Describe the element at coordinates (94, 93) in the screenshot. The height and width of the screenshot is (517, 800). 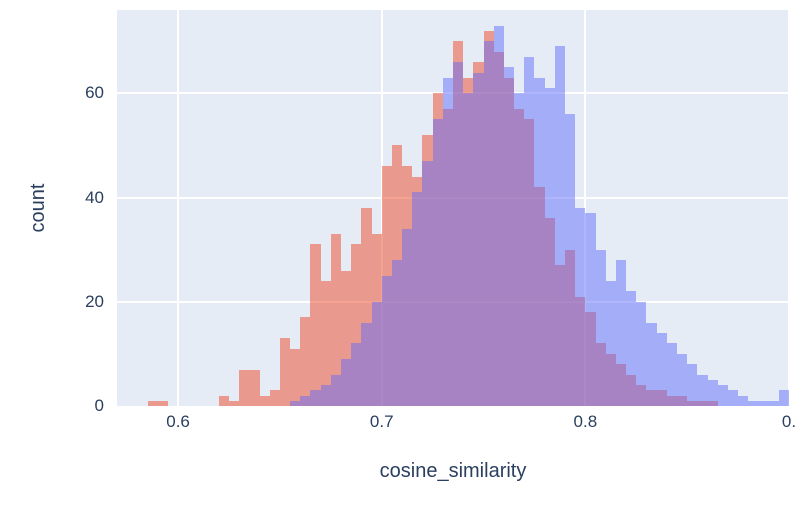
I see `y-tick-label: 60` at that location.